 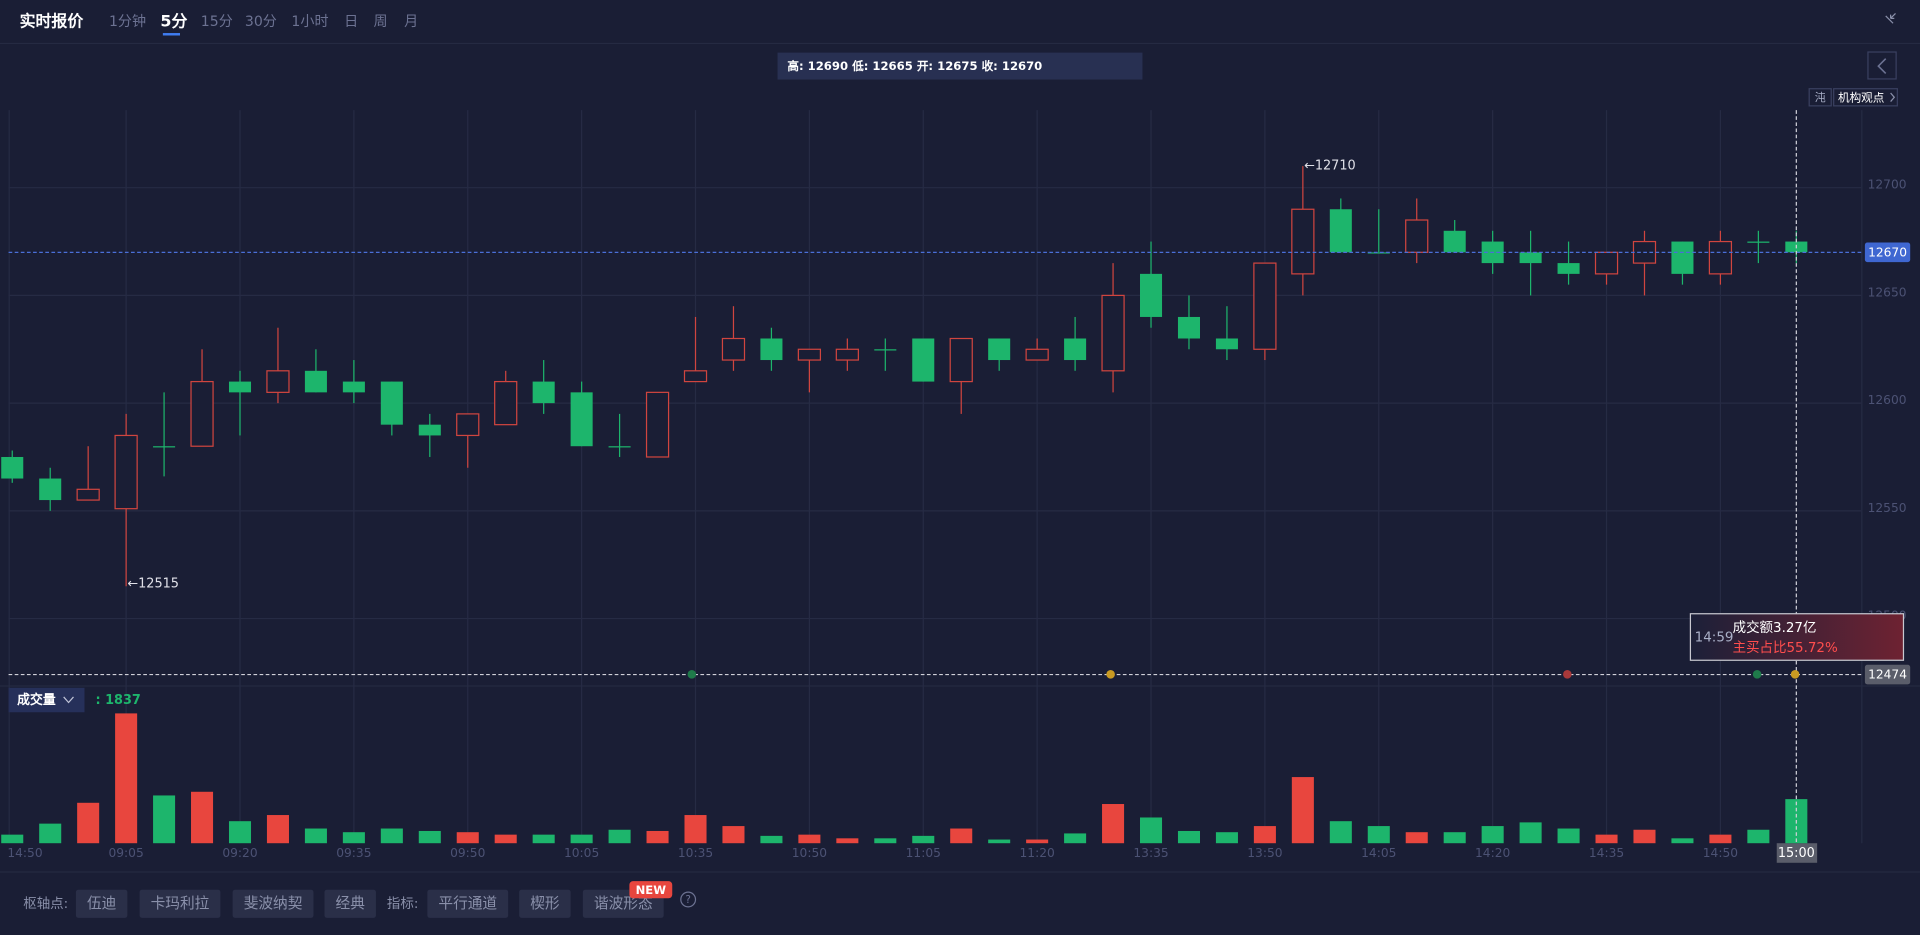 What do you see at coordinates (36, 700) in the screenshot?
I see `volume-name: 成交量` at bounding box center [36, 700].